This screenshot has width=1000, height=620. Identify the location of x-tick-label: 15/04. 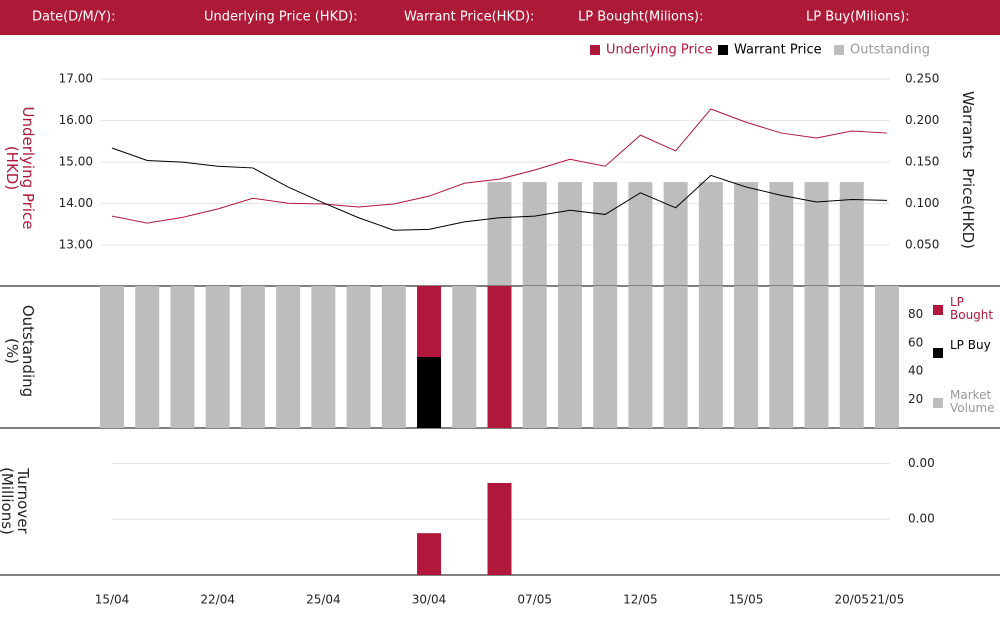
(112, 600).